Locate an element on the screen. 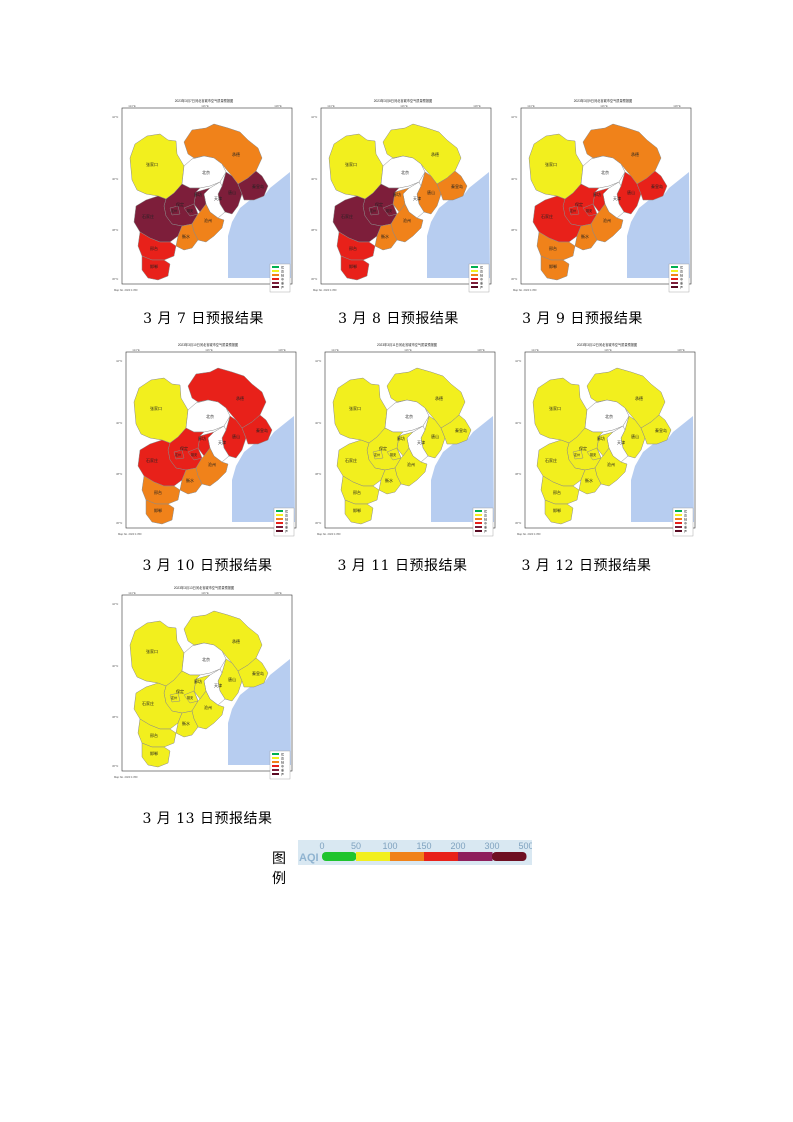  legend-label: 图例 is located at coordinates (279, 869).